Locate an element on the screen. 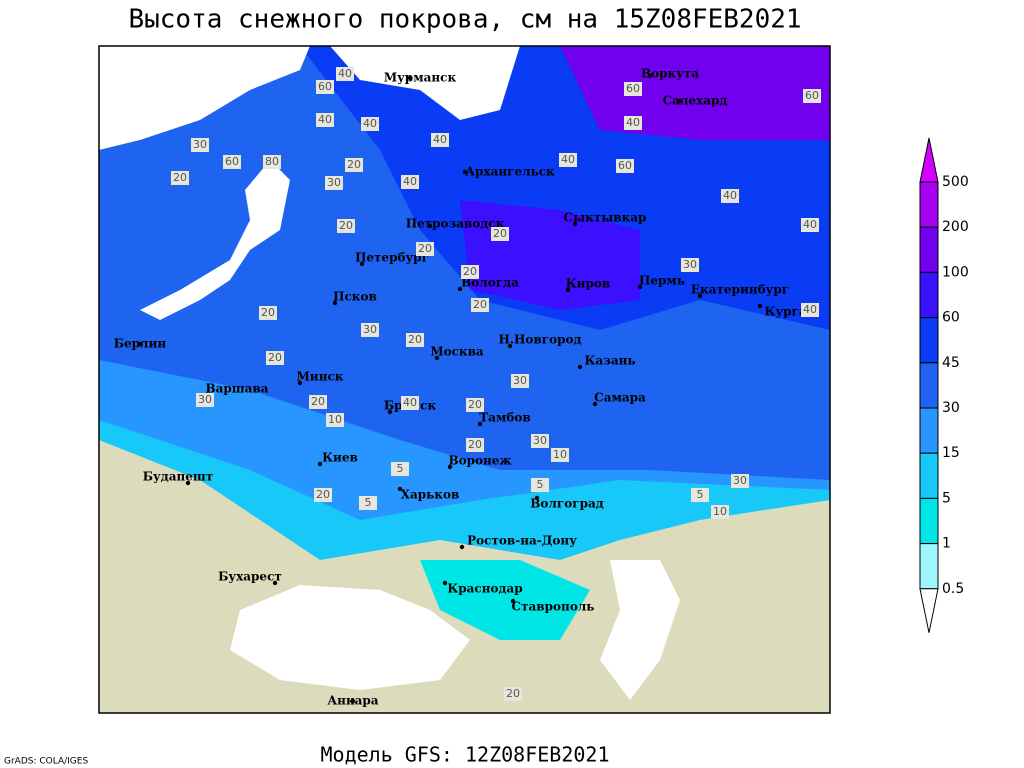 The image size is (1024, 768). city-label: Архангельск is located at coordinates (510, 172).